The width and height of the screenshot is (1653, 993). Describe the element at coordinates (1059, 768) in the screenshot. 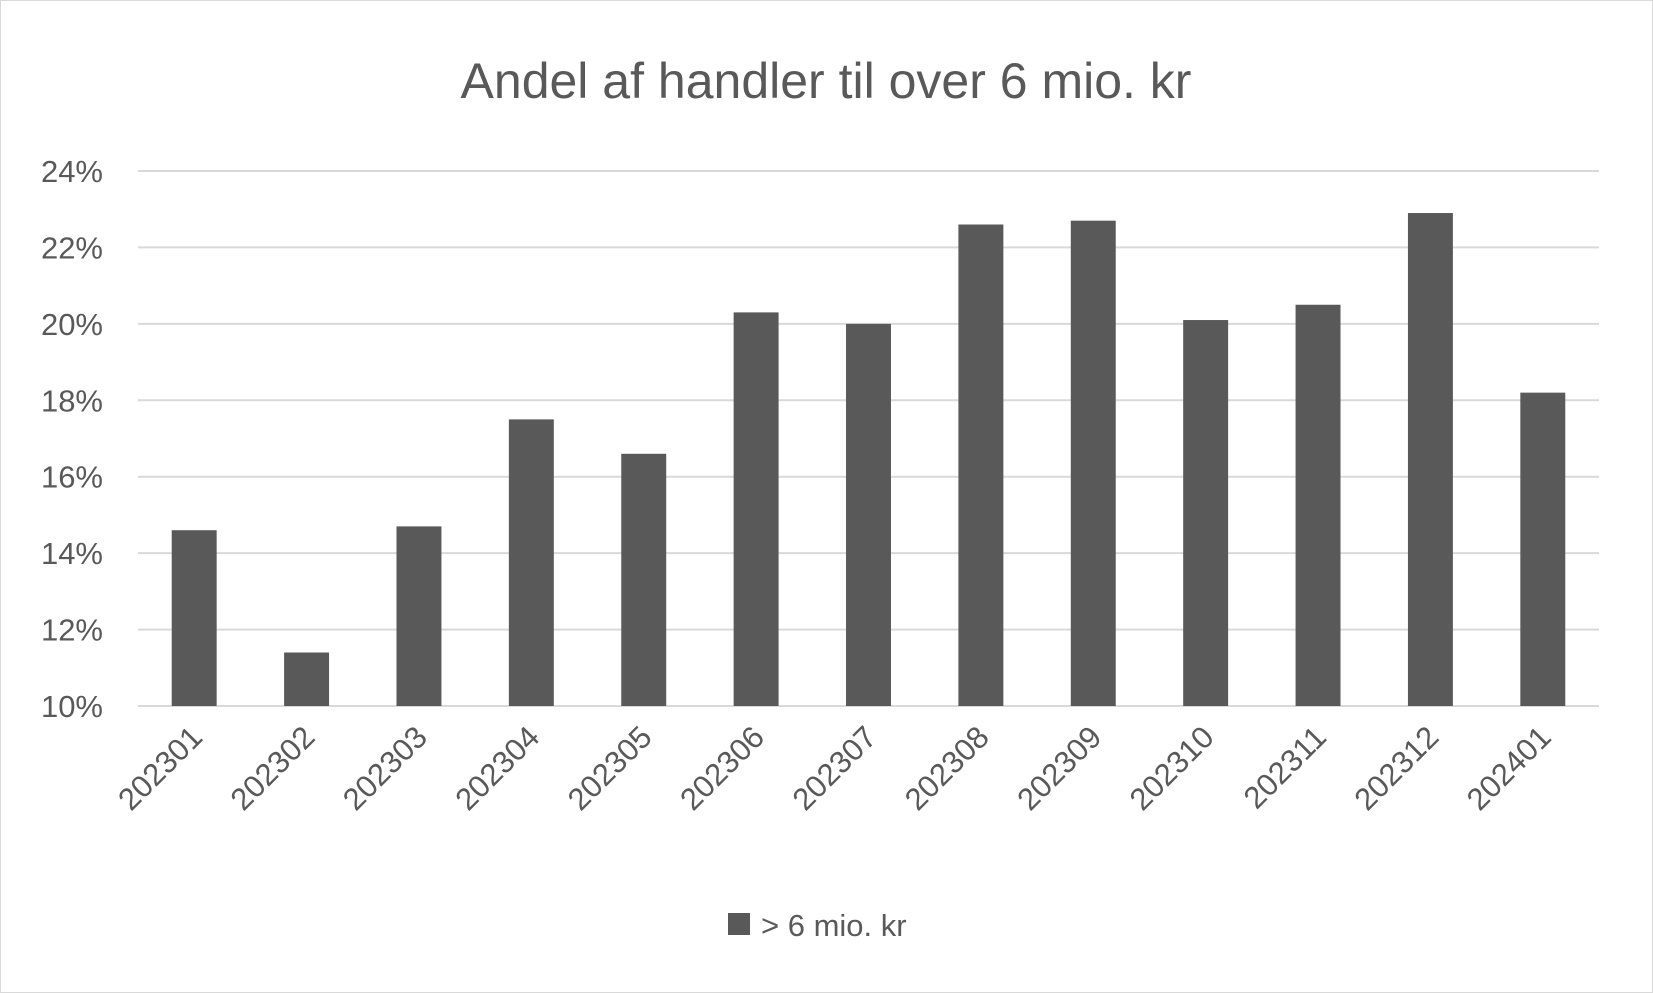

I see `x-tick-label: 202309` at that location.